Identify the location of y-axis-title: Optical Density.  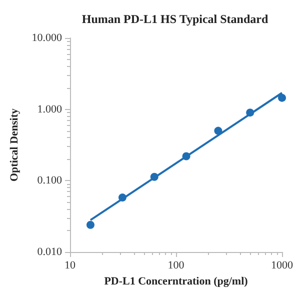
(14, 145).